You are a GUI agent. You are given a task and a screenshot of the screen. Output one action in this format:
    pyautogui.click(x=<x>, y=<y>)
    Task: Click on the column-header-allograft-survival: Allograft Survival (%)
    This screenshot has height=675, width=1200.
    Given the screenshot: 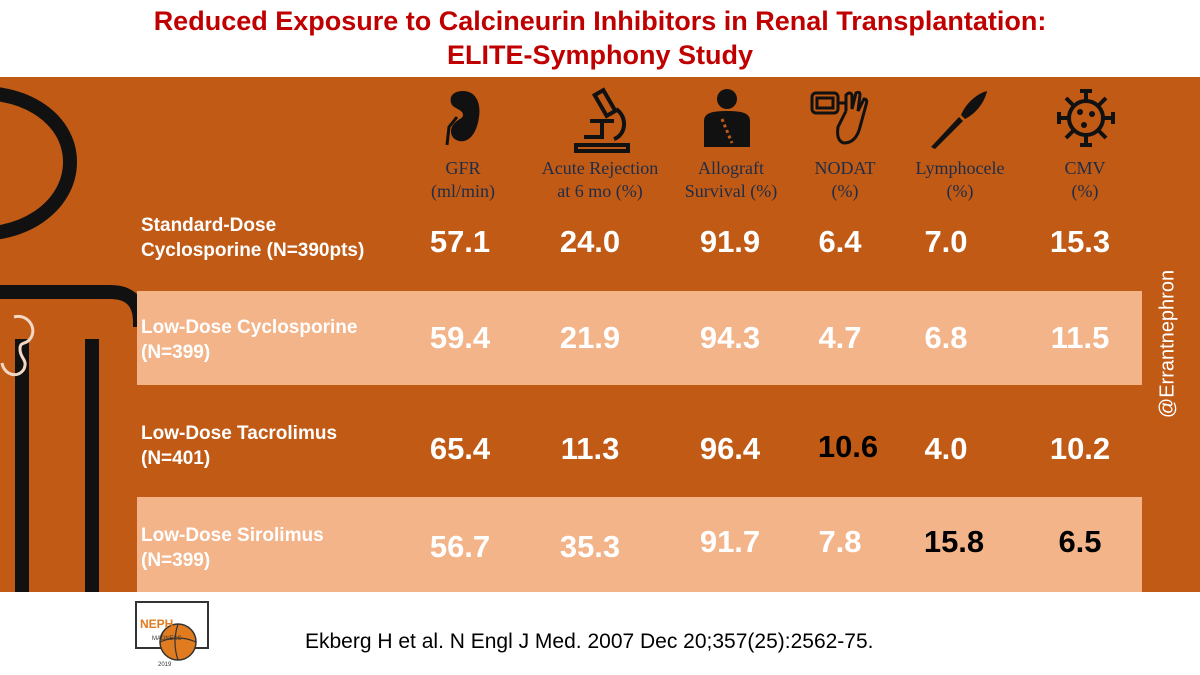 What is the action you would take?
    pyautogui.click(x=731, y=180)
    